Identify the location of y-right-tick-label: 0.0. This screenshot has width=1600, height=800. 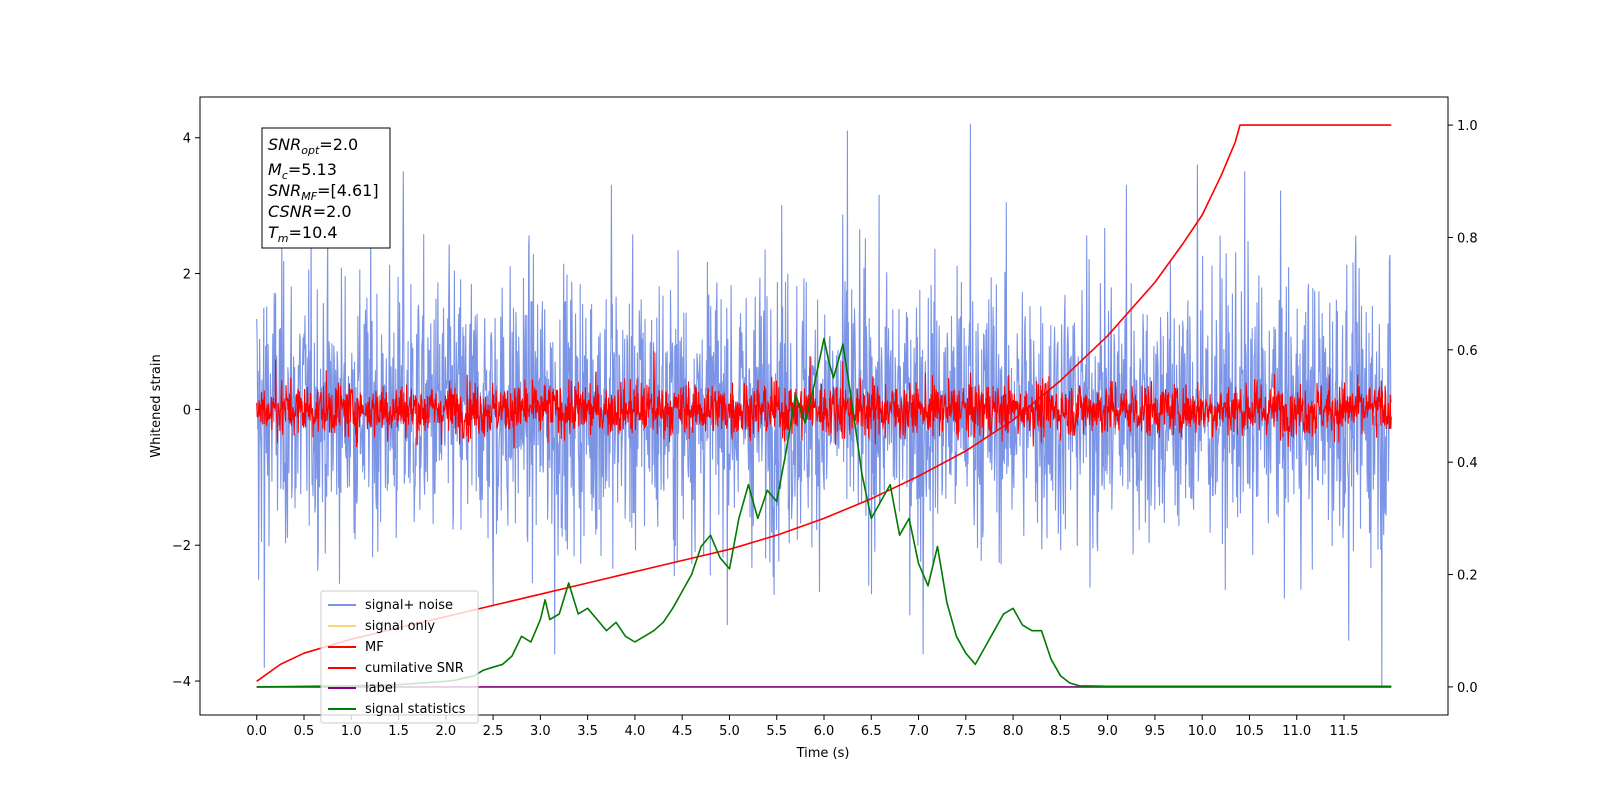
(1467, 688).